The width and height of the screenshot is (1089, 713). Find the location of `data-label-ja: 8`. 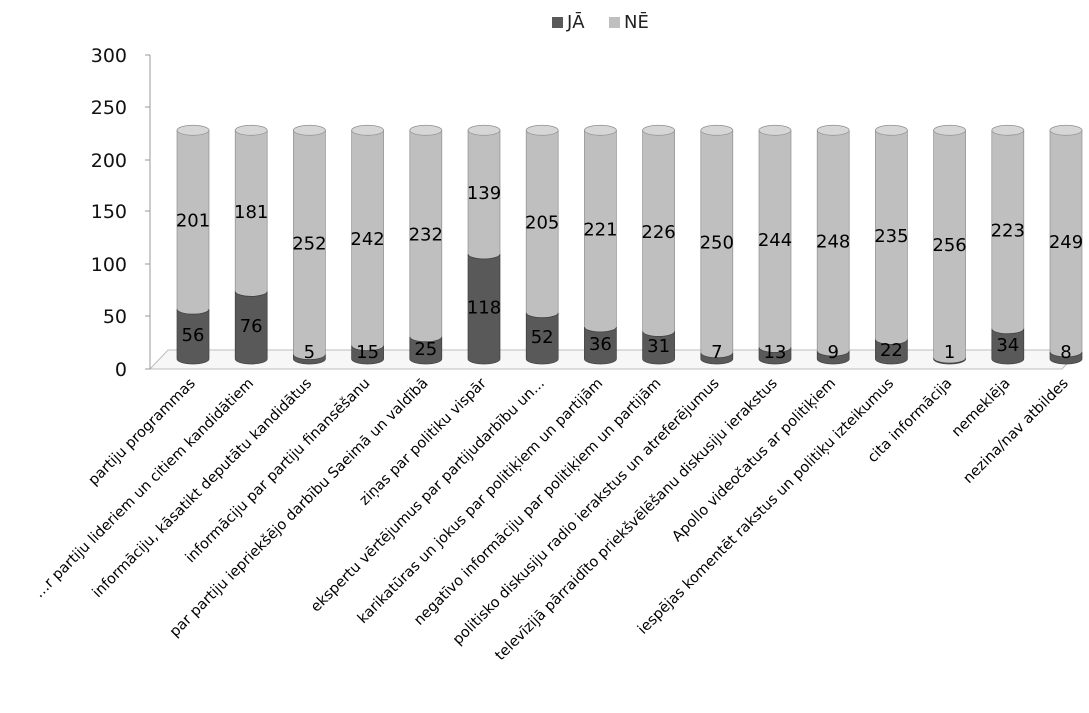

data-label-ja: 8 is located at coordinates (1065, 352).